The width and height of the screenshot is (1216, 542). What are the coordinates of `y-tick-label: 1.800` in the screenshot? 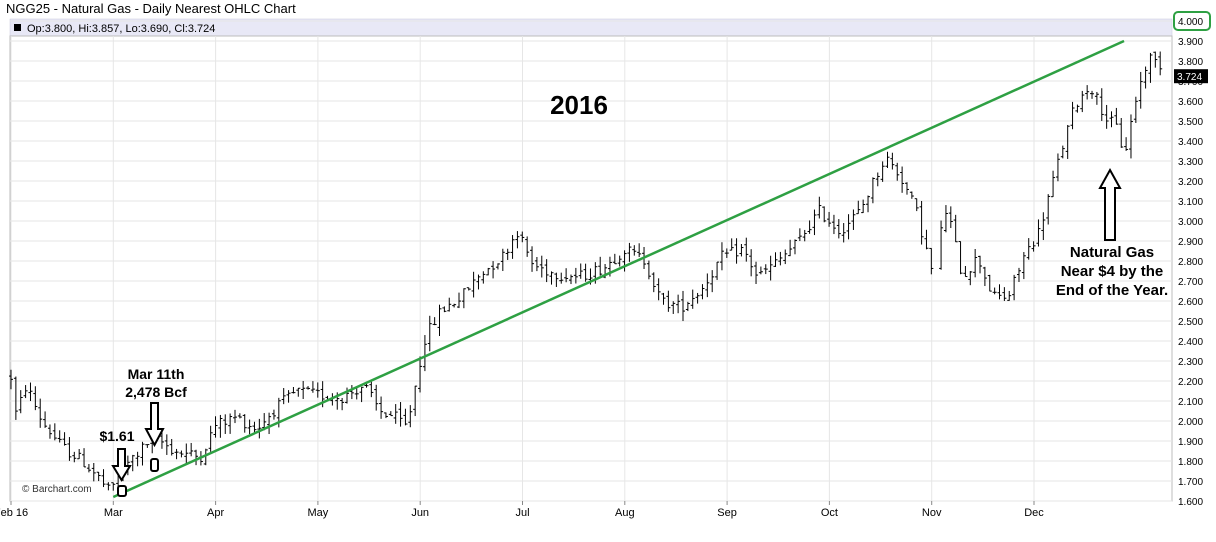 It's located at (1190, 462).